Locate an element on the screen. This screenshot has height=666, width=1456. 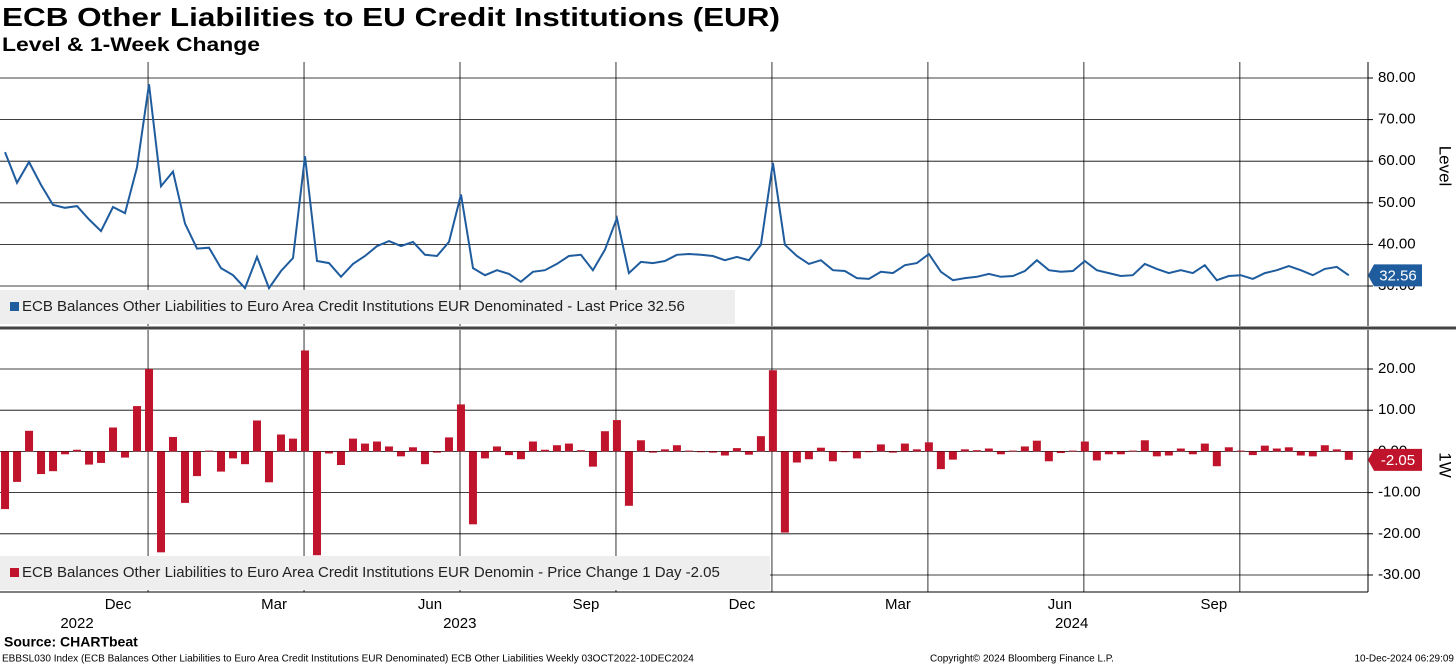
x-tick-label: Sep is located at coordinates (586, 604).